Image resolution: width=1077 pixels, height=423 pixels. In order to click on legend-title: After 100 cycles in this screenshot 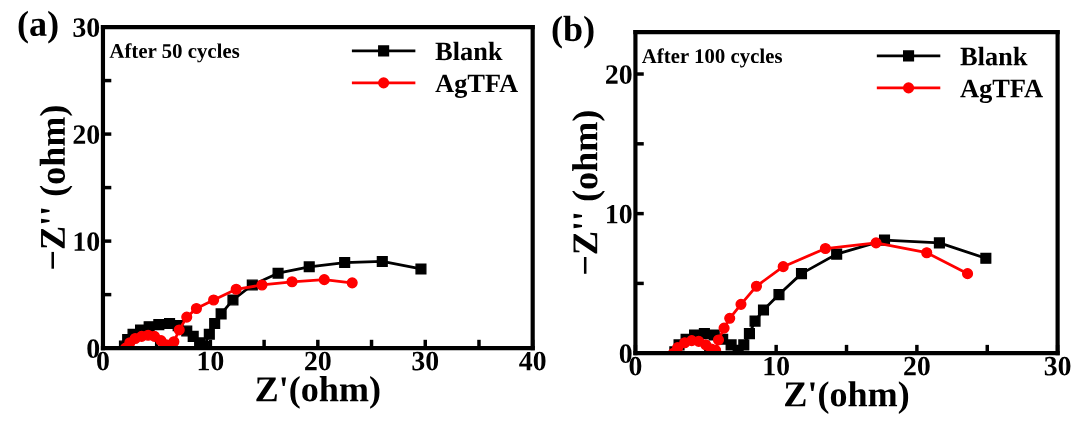, I will do `click(712, 58)`.